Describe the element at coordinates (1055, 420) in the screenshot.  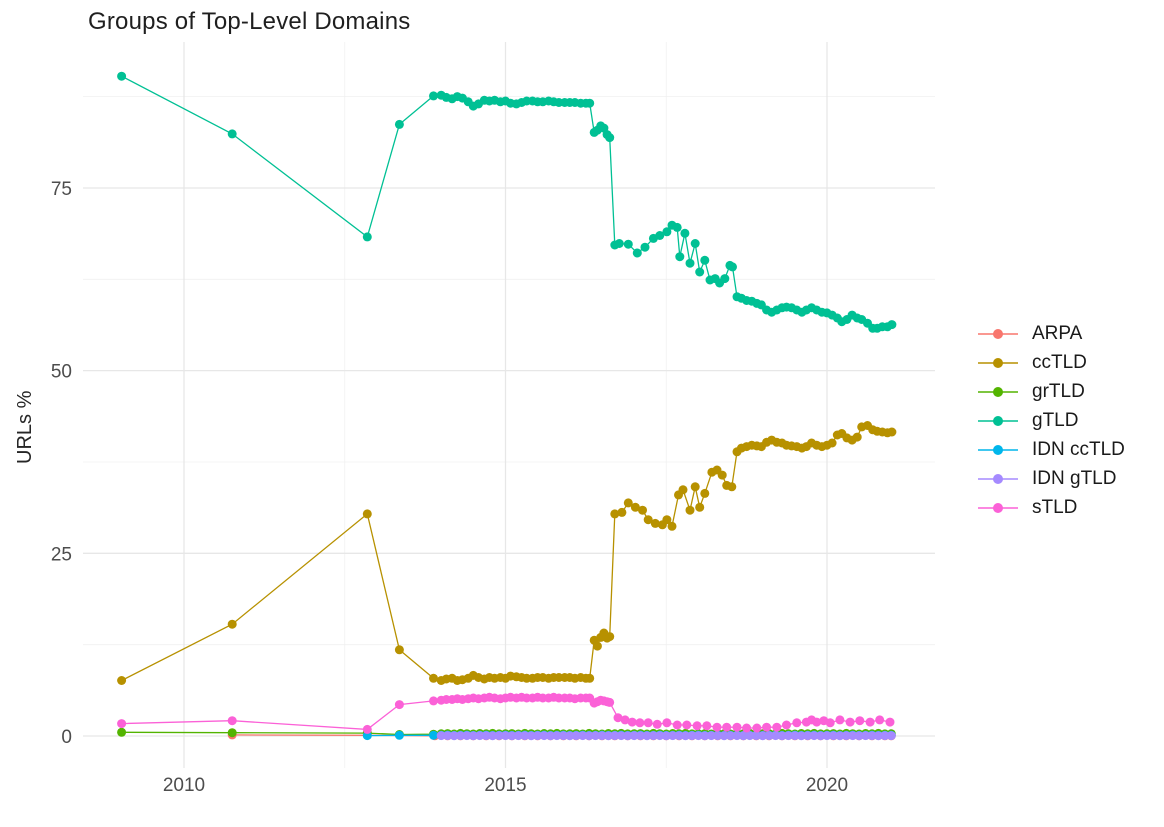
I see `legend-label: gTLD` at that location.